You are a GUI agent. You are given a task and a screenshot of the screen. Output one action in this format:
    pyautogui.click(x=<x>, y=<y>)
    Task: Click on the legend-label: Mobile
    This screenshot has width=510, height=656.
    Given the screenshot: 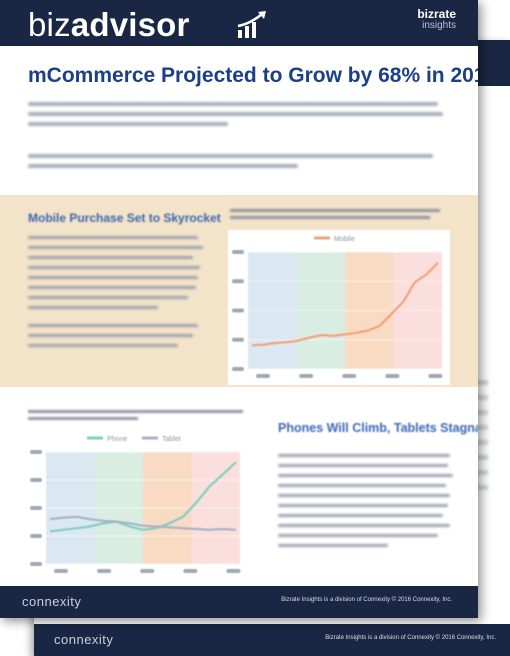 What is the action you would take?
    pyautogui.click(x=344, y=239)
    